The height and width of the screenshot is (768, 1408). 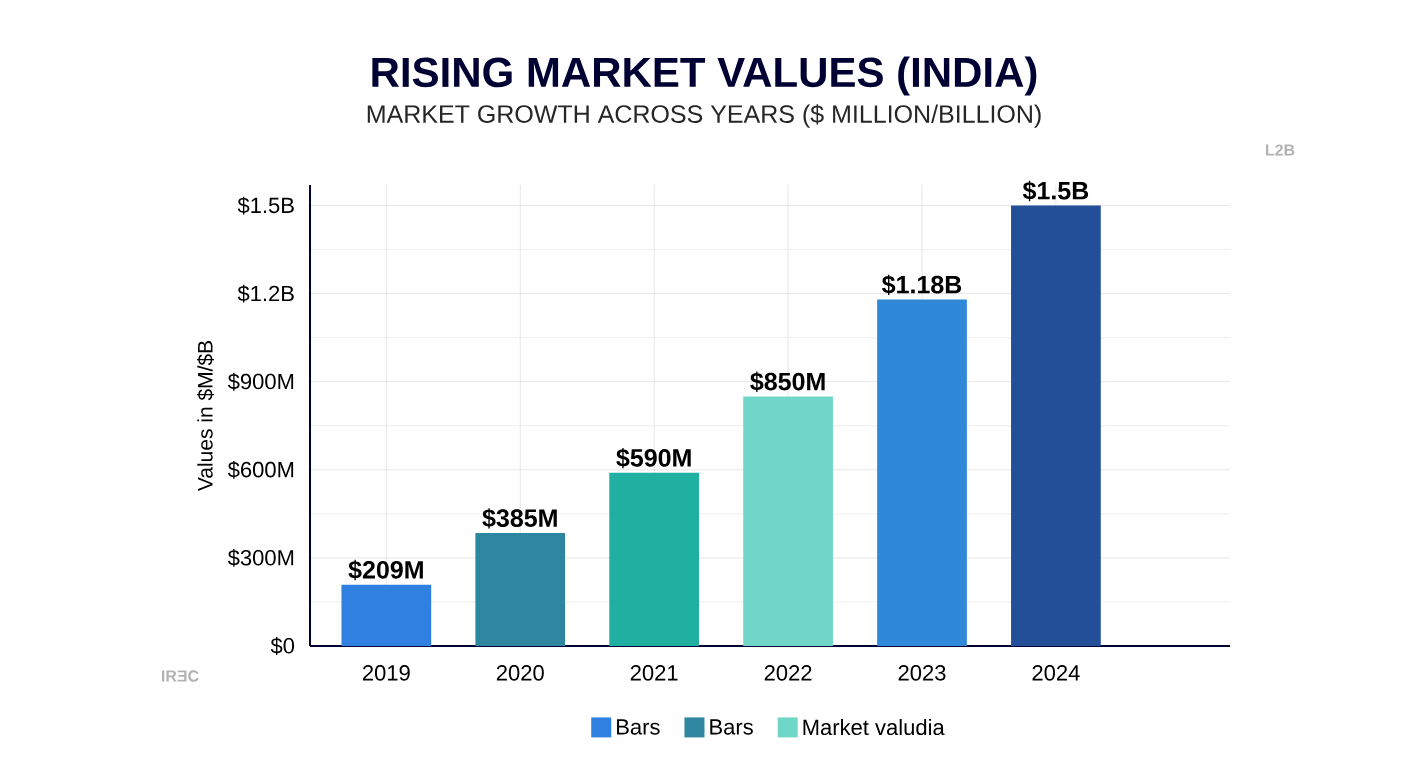 I want to click on chart-title: RISING MARKET VALUES (INDIA), so click(x=704, y=76).